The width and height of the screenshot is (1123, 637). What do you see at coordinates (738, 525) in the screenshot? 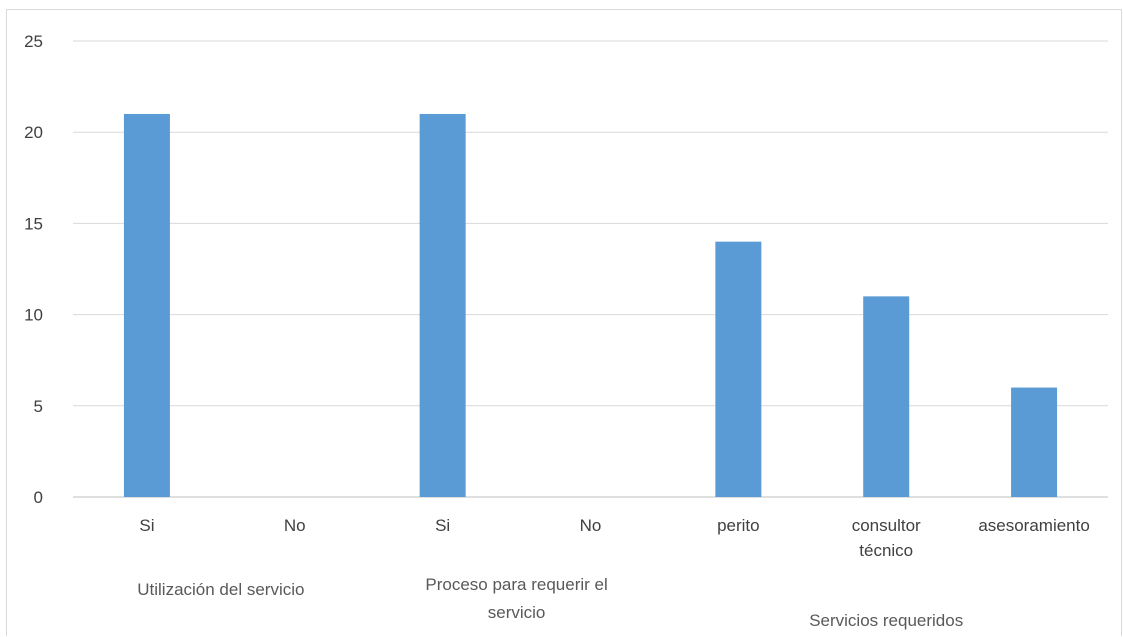
I see `x-tick-label: perito` at bounding box center [738, 525].